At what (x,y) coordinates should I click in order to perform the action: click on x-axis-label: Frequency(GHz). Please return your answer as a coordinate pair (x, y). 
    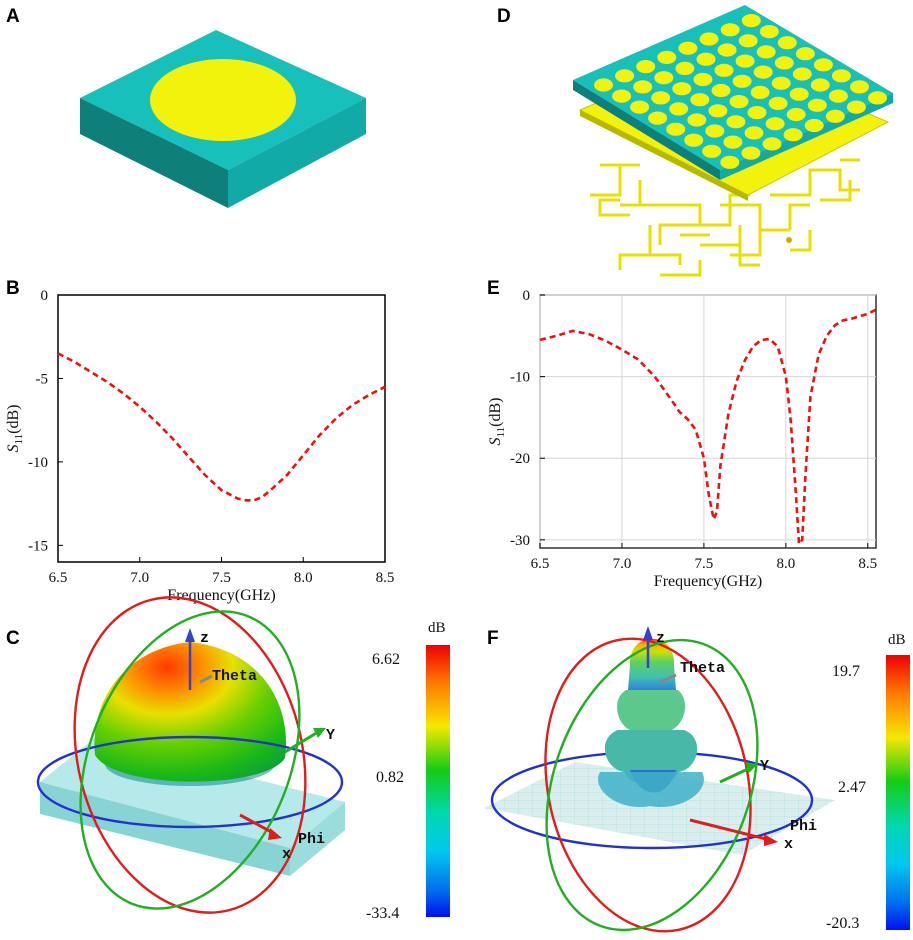
    Looking at the image, I should click on (708, 581).